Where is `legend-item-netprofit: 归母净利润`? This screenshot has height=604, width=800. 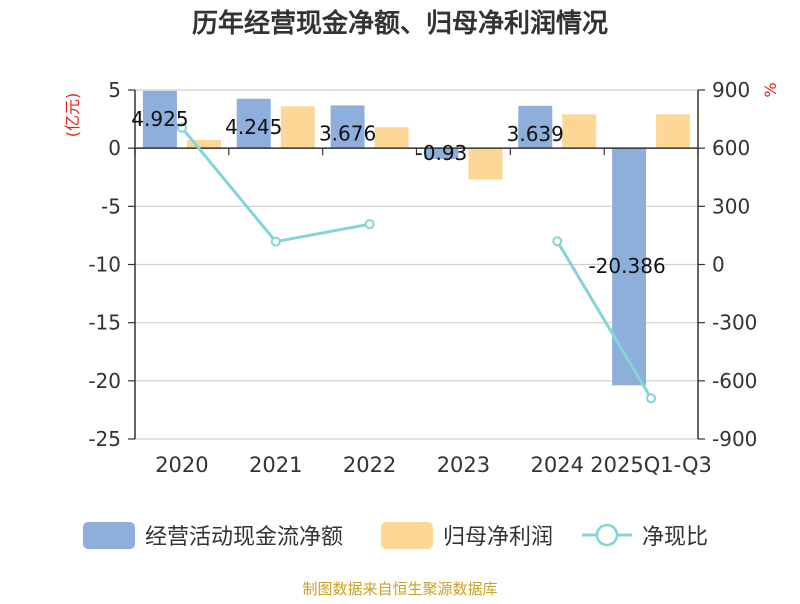 legend-item-netprofit: 归母净利润 is located at coordinates (467, 536).